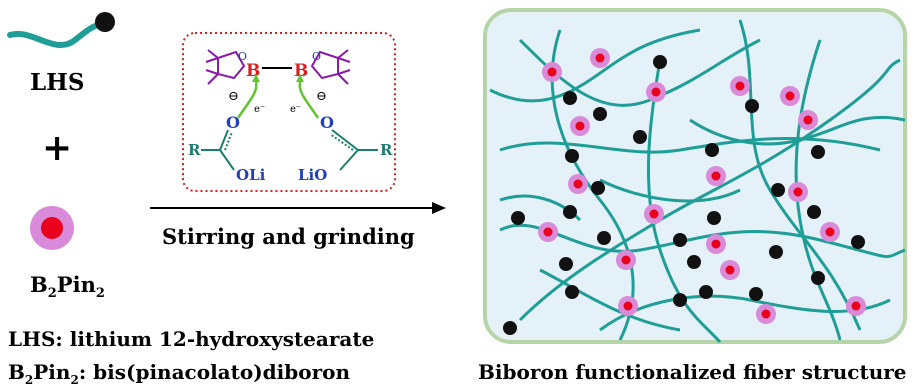 The image size is (915, 391). Describe the element at coordinates (233, 122) in the screenshot. I see `oxygen-top-left: O` at that location.